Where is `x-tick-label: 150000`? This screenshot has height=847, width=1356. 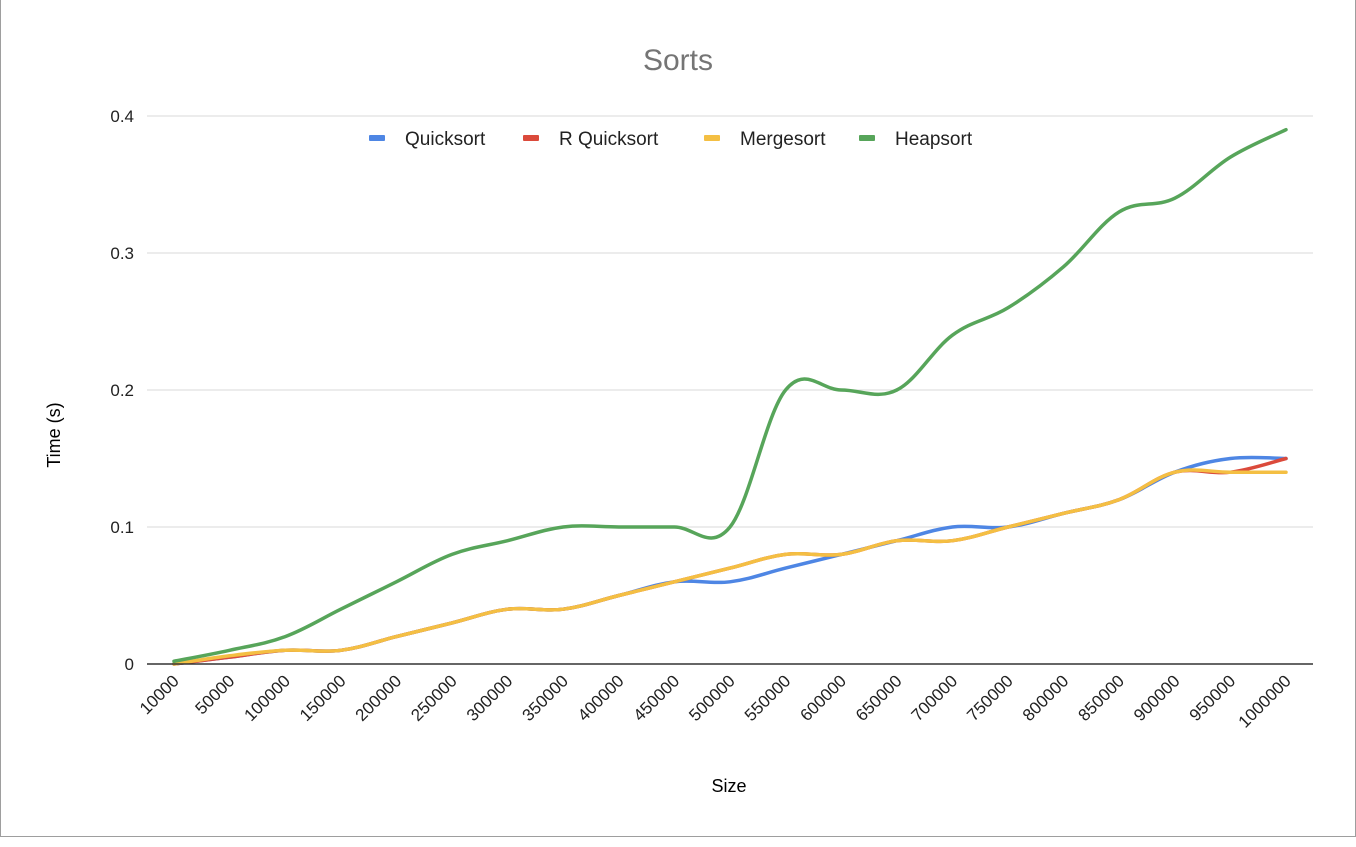 x-tick-label: 150000 is located at coordinates (323, 698).